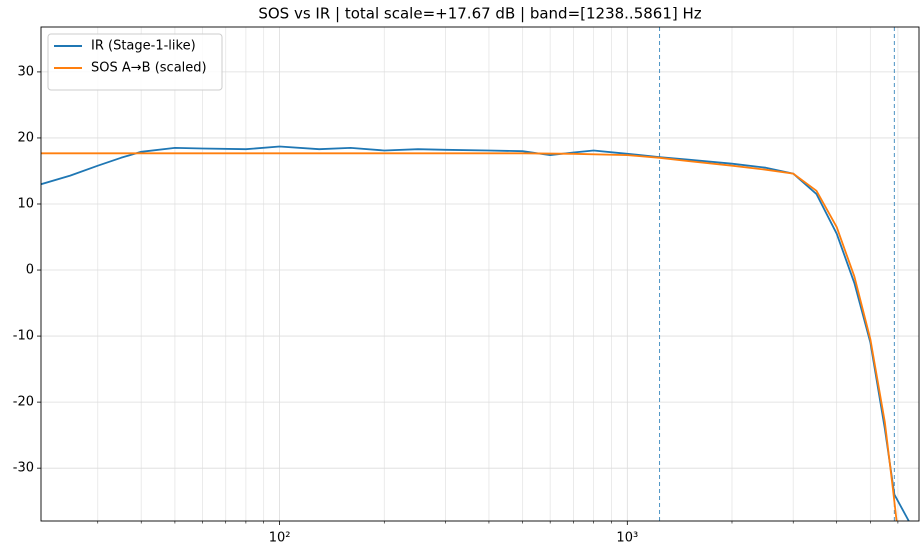 This screenshot has height=560, width=920. What do you see at coordinates (627, 538) in the screenshot?
I see `x-tick-label: 10³` at bounding box center [627, 538].